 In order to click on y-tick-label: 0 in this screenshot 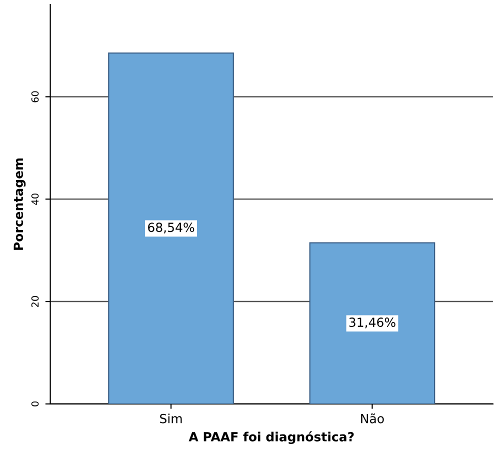, I will do `click(35, 403)`.